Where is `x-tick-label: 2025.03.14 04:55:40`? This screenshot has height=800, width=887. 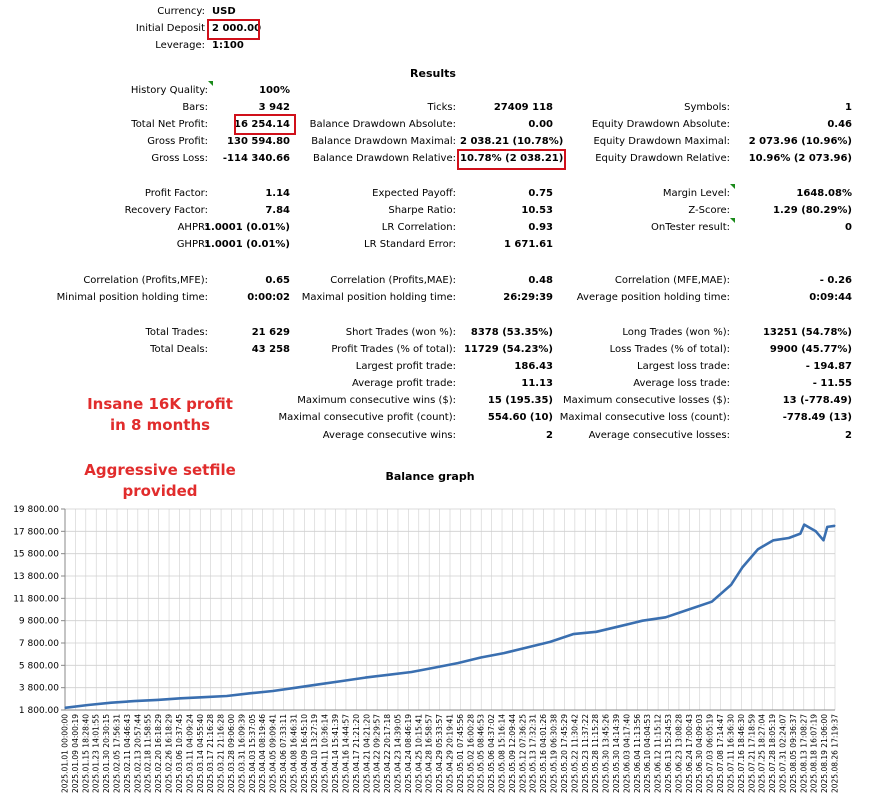
x-tick-label: 2025.03.14 04:55:40 is located at coordinates (200, 753).